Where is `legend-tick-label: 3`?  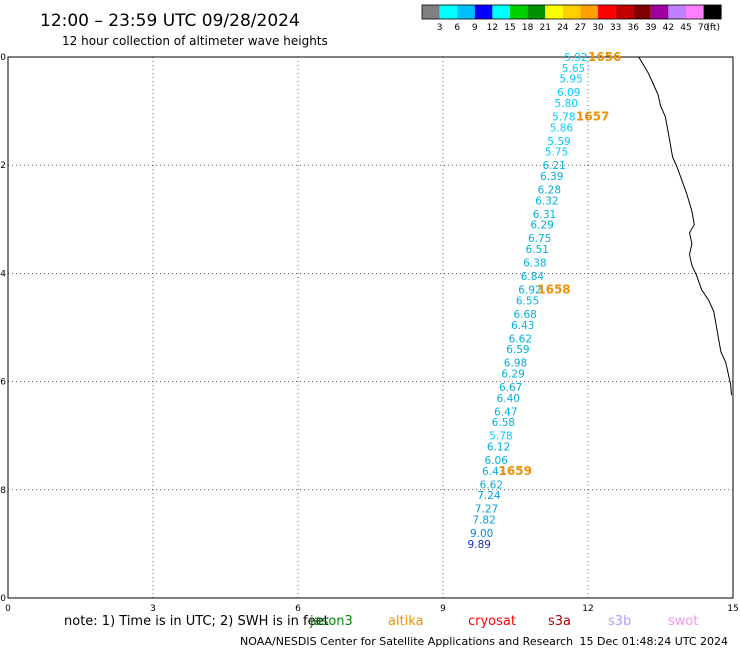 legend-tick-label: 3 is located at coordinates (440, 28).